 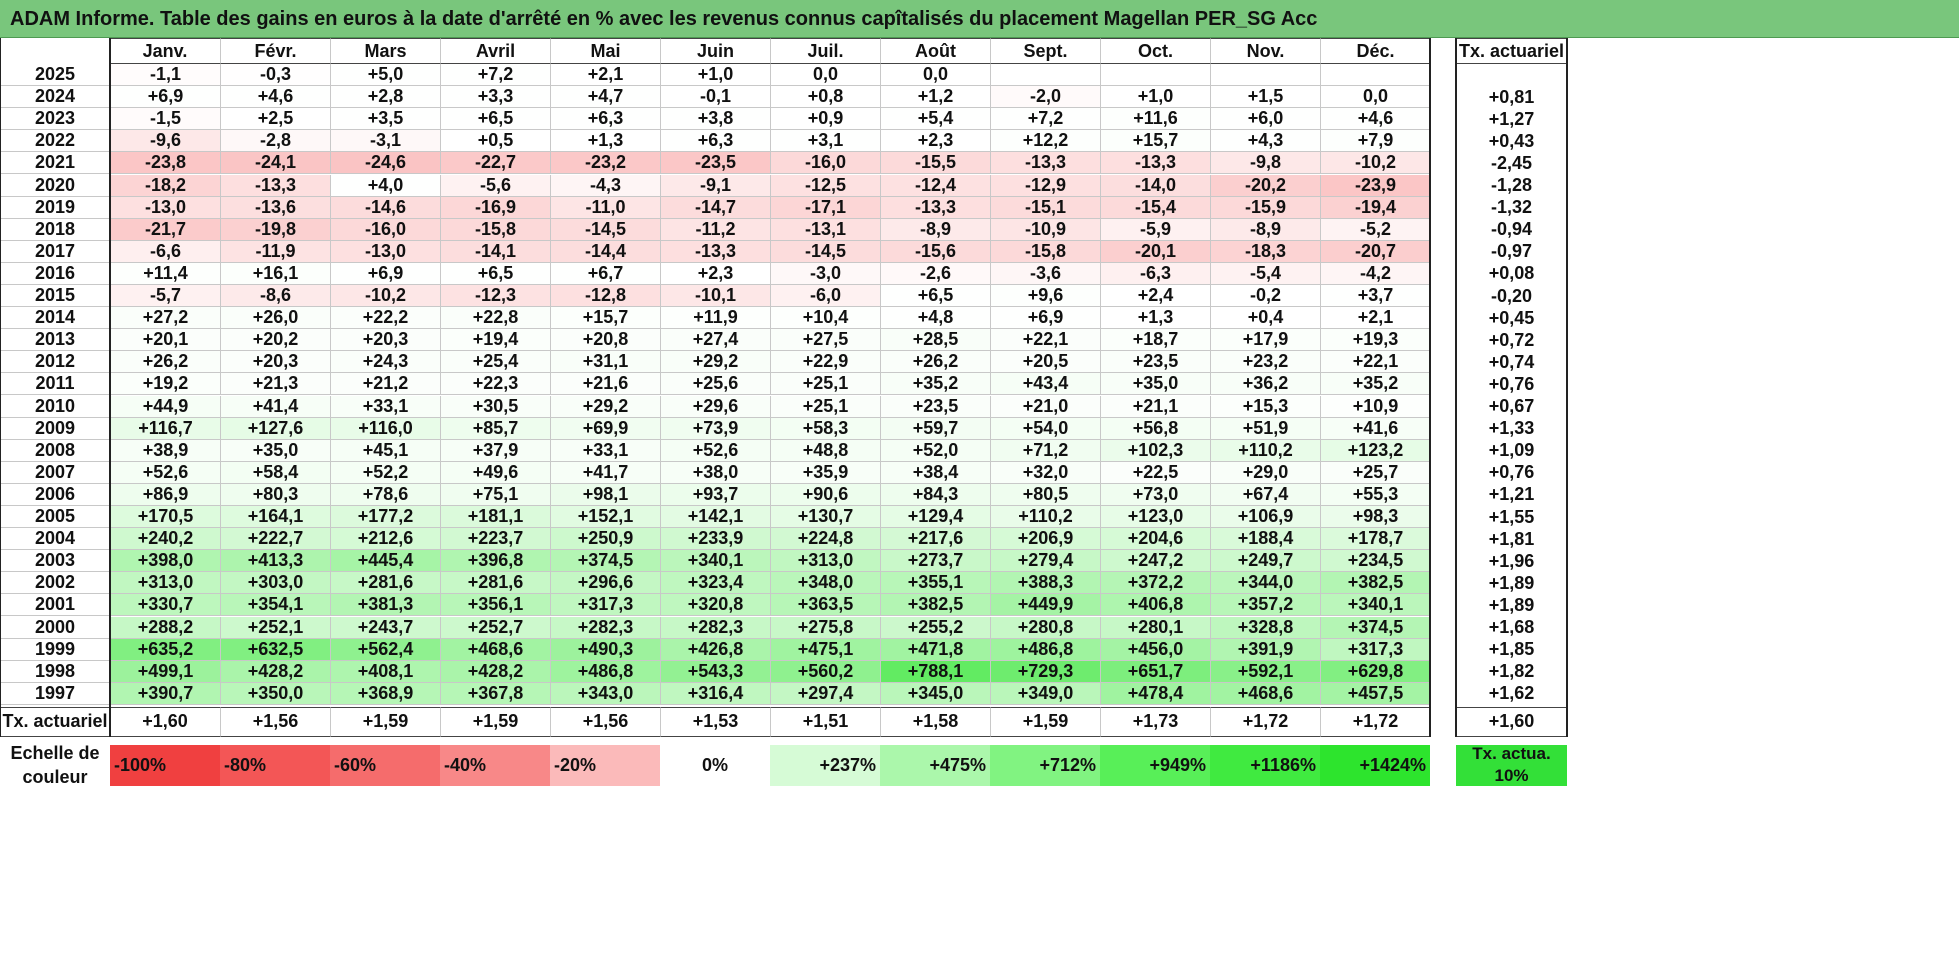 What do you see at coordinates (1375, 494) in the screenshot?
I see `table-cell: +55,3` at bounding box center [1375, 494].